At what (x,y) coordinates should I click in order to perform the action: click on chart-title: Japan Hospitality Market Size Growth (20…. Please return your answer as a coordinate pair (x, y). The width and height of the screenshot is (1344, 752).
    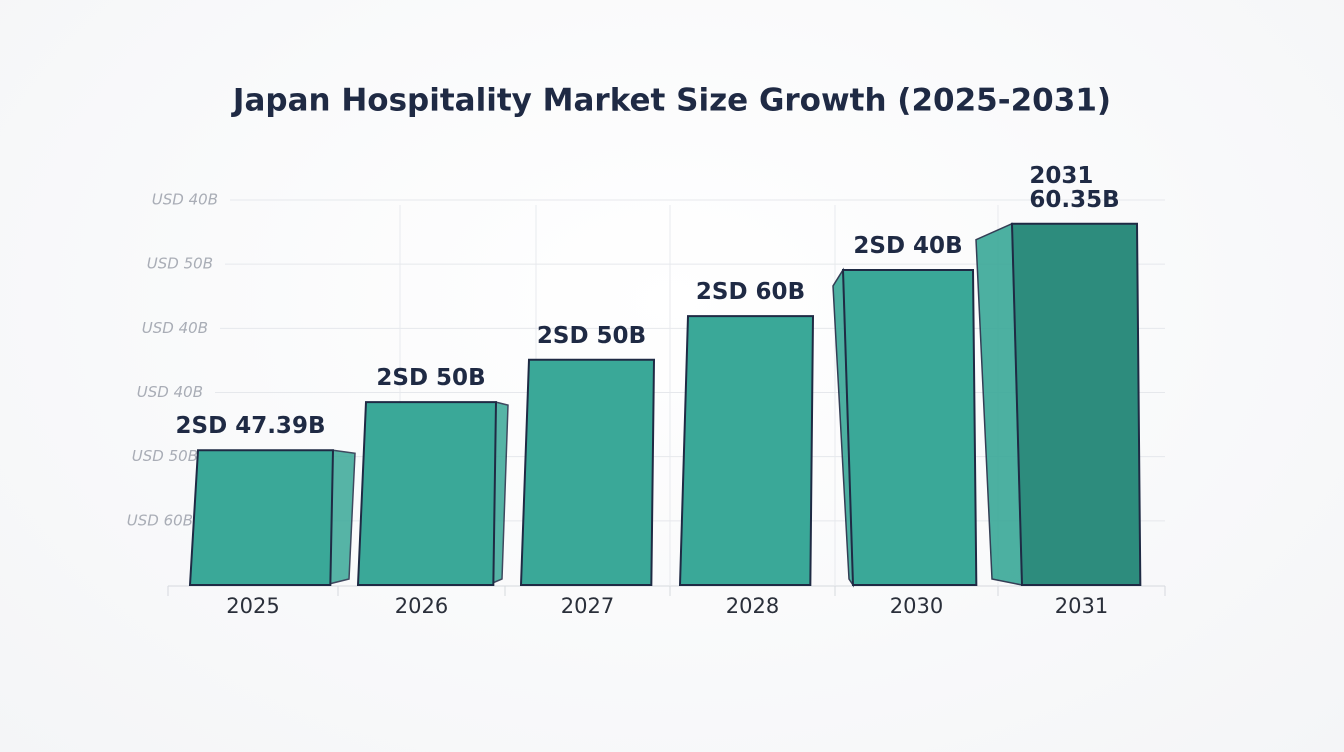
    Looking at the image, I should click on (671, 101).